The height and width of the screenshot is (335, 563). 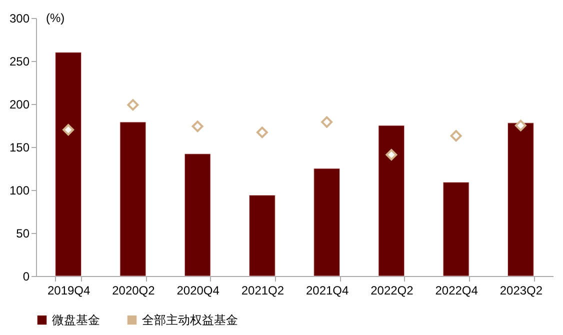 I want to click on legend-label: 微盘基金, so click(x=76, y=320).